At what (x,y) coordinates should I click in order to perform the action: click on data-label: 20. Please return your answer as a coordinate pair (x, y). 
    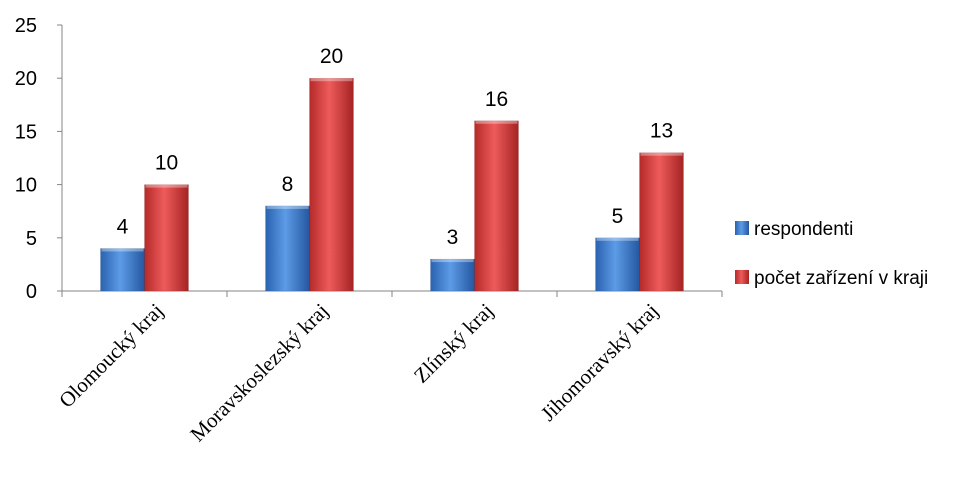
    Looking at the image, I should click on (331, 56).